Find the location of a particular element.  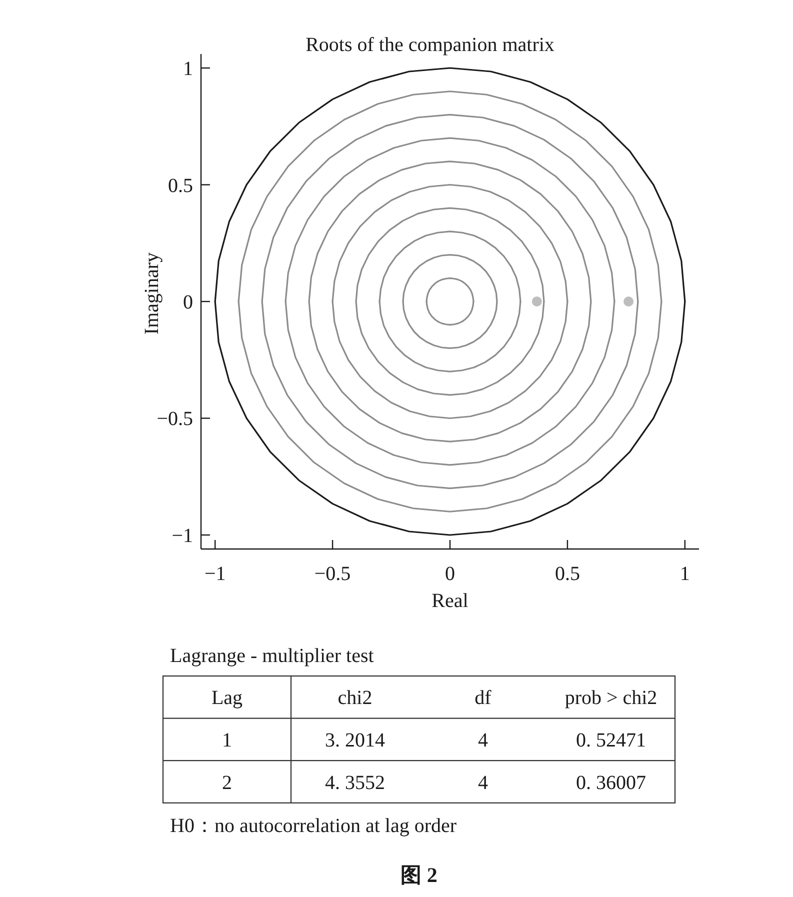

table-cell: 1 is located at coordinates (227, 740).